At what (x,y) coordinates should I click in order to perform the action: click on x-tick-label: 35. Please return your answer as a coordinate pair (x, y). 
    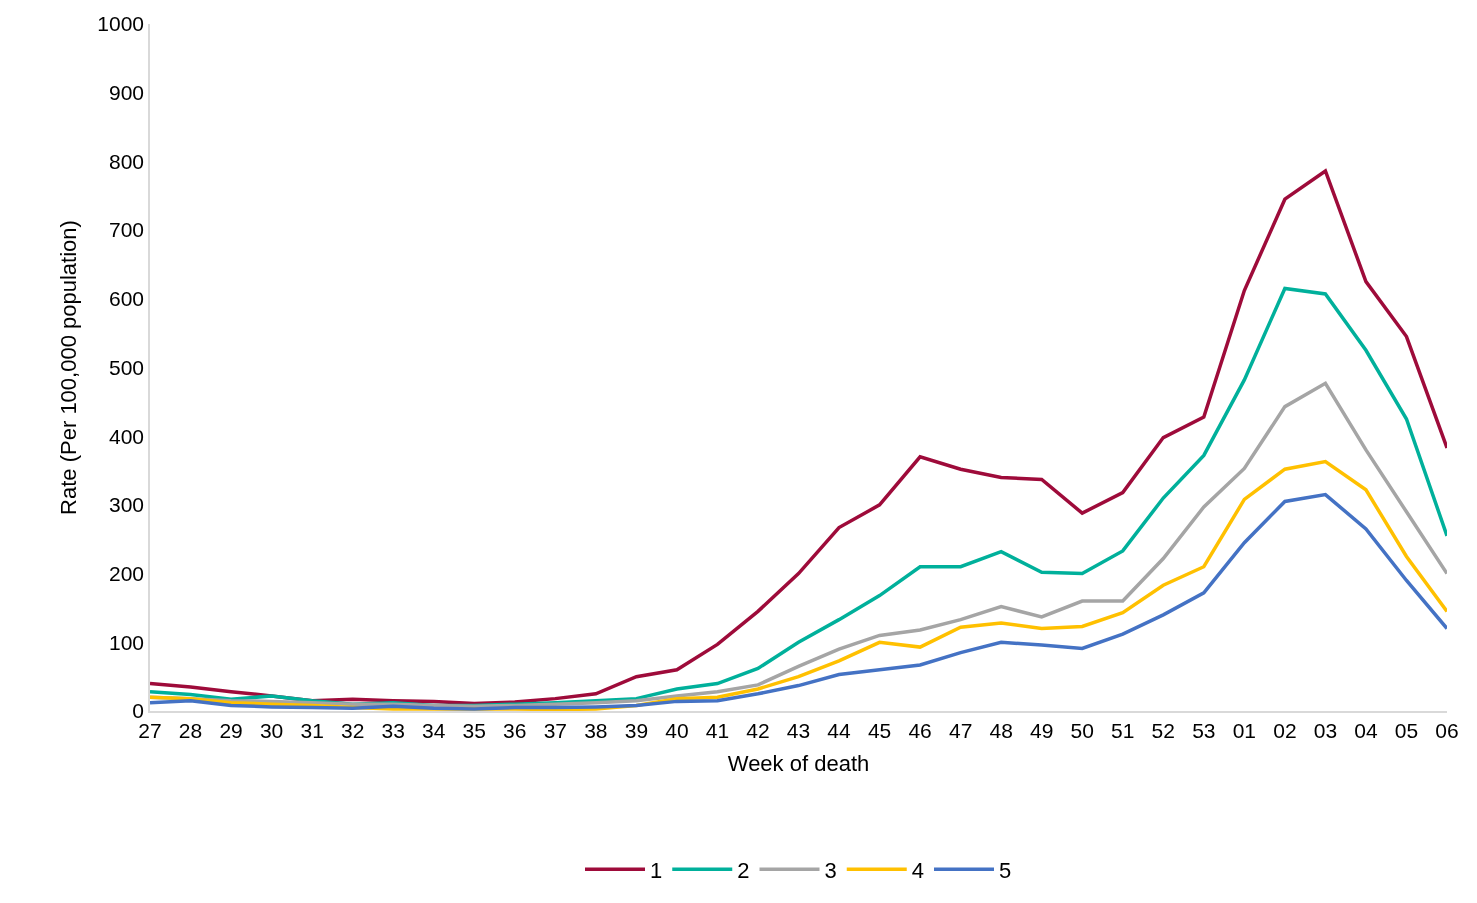
    Looking at the image, I should click on (474, 730).